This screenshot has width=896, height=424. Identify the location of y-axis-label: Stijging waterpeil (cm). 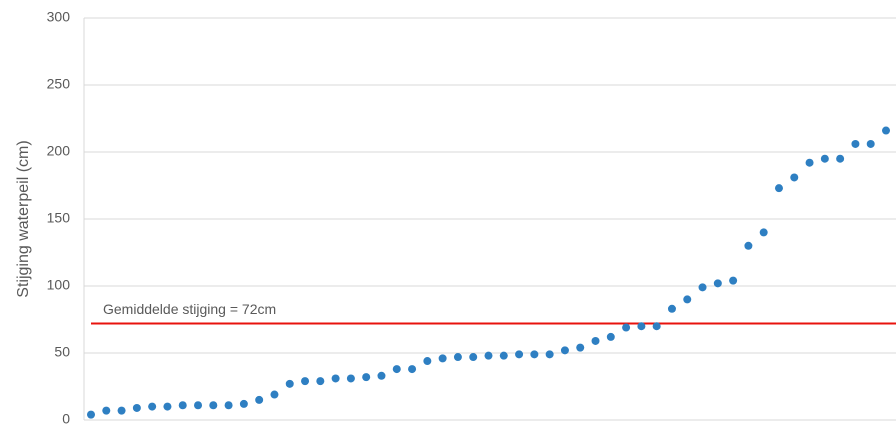
(23, 218).